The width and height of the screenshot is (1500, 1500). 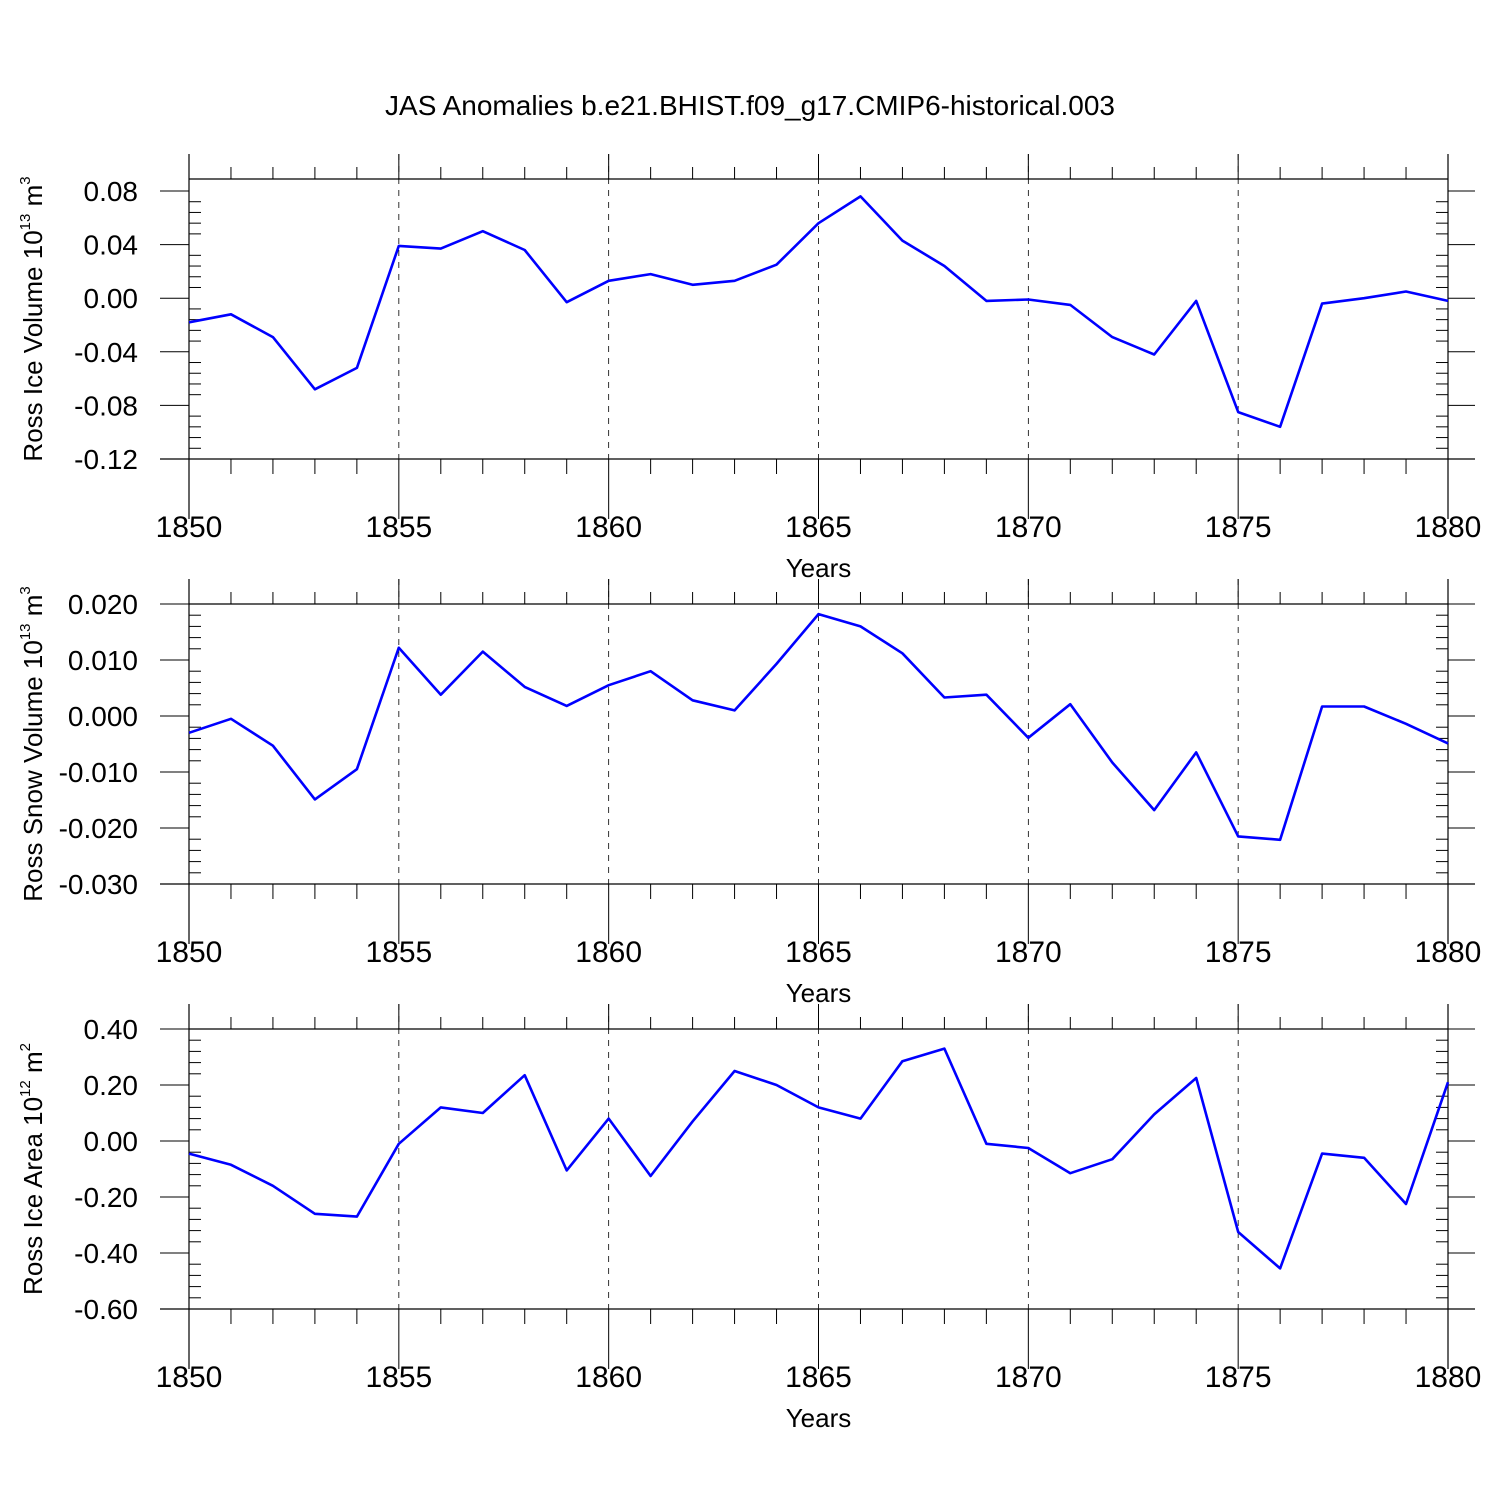 What do you see at coordinates (106, 1197) in the screenshot?
I see `y-tick-label: -0.20` at bounding box center [106, 1197].